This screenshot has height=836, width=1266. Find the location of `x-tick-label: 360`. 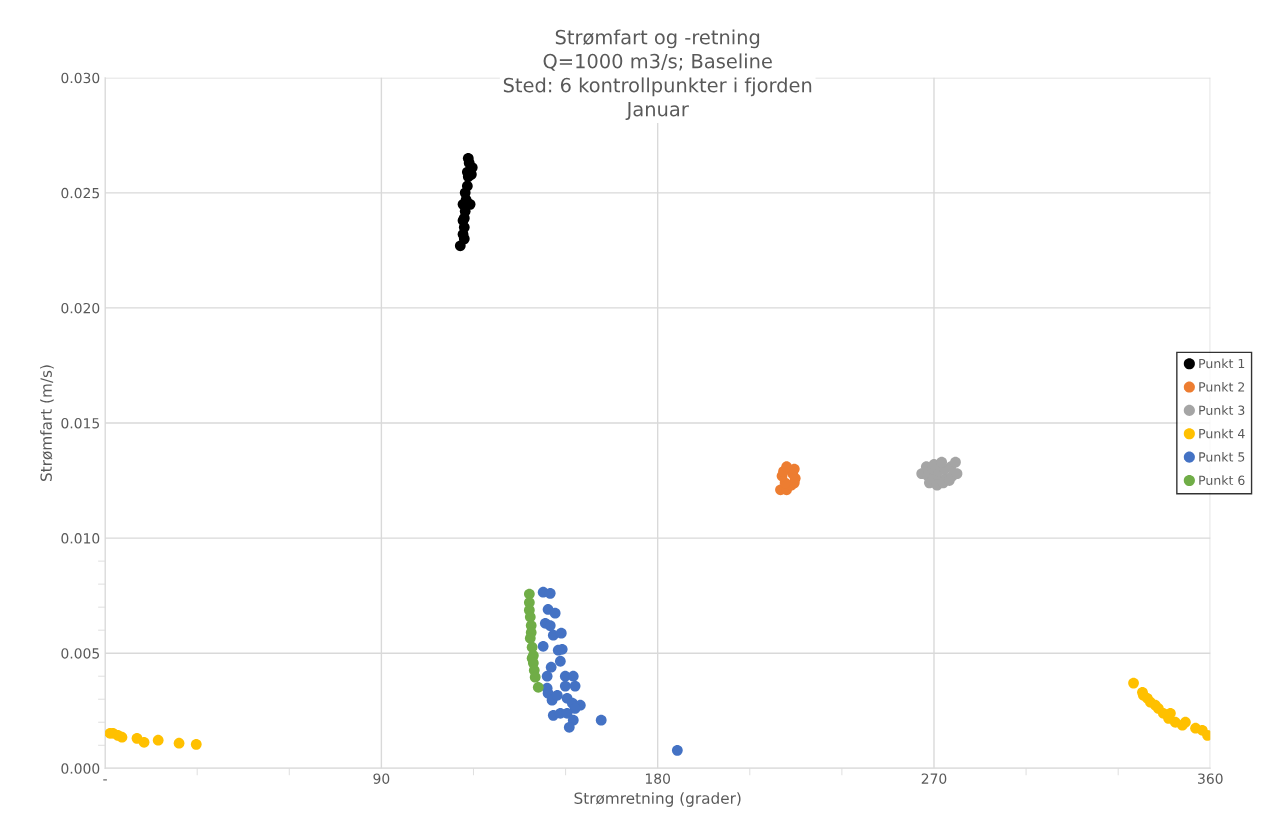

x-tick-label: 360 is located at coordinates (1210, 778).